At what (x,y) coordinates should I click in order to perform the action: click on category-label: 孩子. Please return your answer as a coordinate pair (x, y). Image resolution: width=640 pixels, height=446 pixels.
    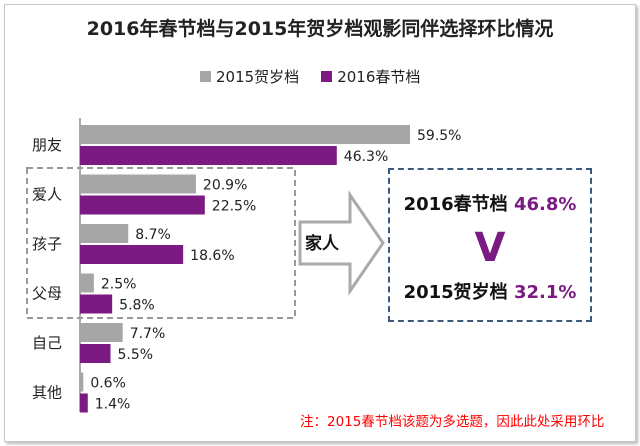
    Looking at the image, I should click on (47, 244).